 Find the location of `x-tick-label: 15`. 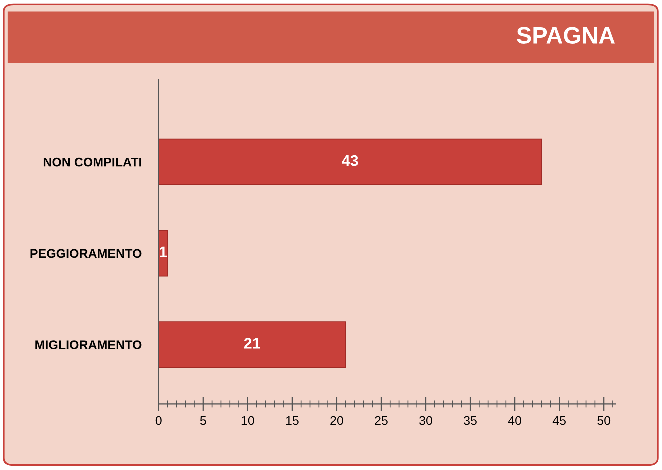

x-tick-label: 15 is located at coordinates (292, 421).